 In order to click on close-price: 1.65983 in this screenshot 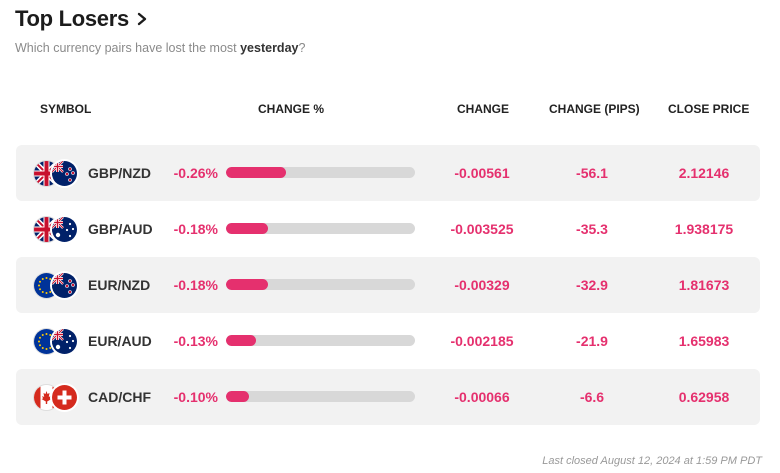, I will do `click(704, 341)`.